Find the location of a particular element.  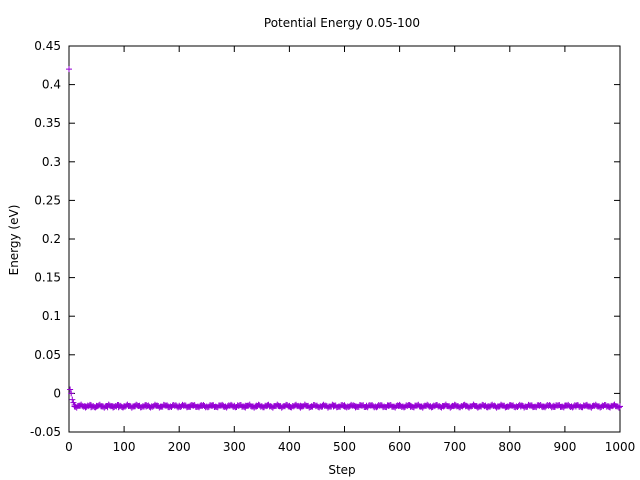

x-tick-label: 900 is located at coordinates (564, 447).